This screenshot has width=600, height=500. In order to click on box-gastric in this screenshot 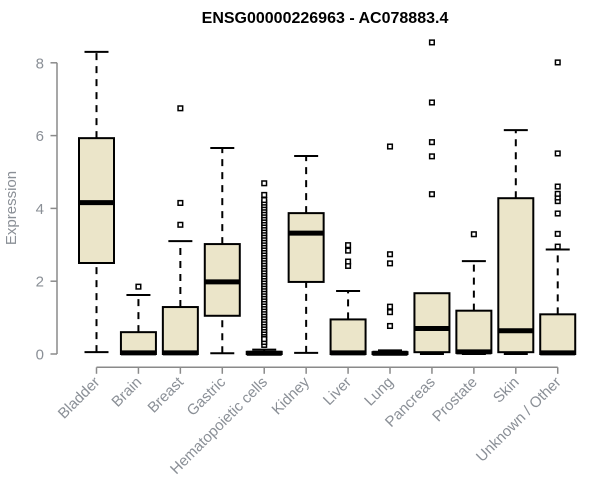, I will do `click(222, 250)`.